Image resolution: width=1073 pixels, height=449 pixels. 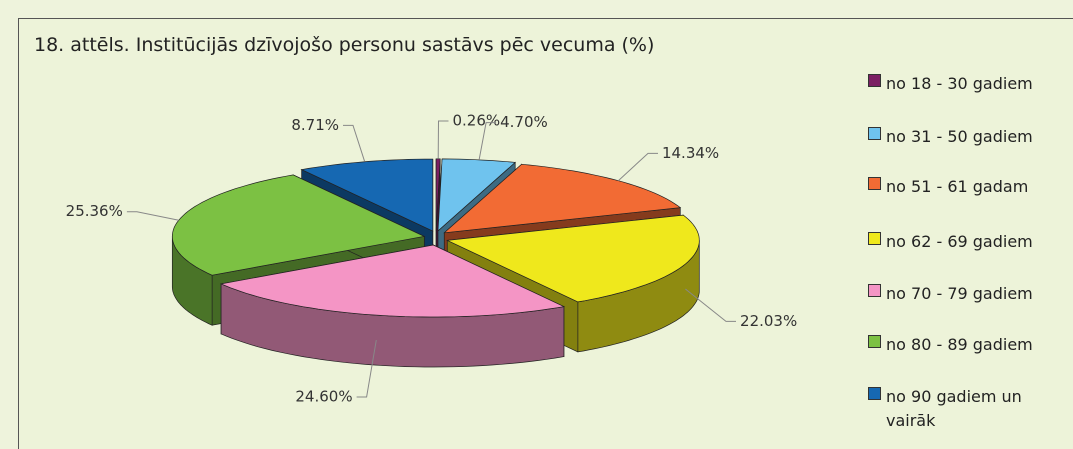 What do you see at coordinates (959, 136) in the screenshot?
I see `legend-label: no 31 - 50 gadiem` at bounding box center [959, 136].